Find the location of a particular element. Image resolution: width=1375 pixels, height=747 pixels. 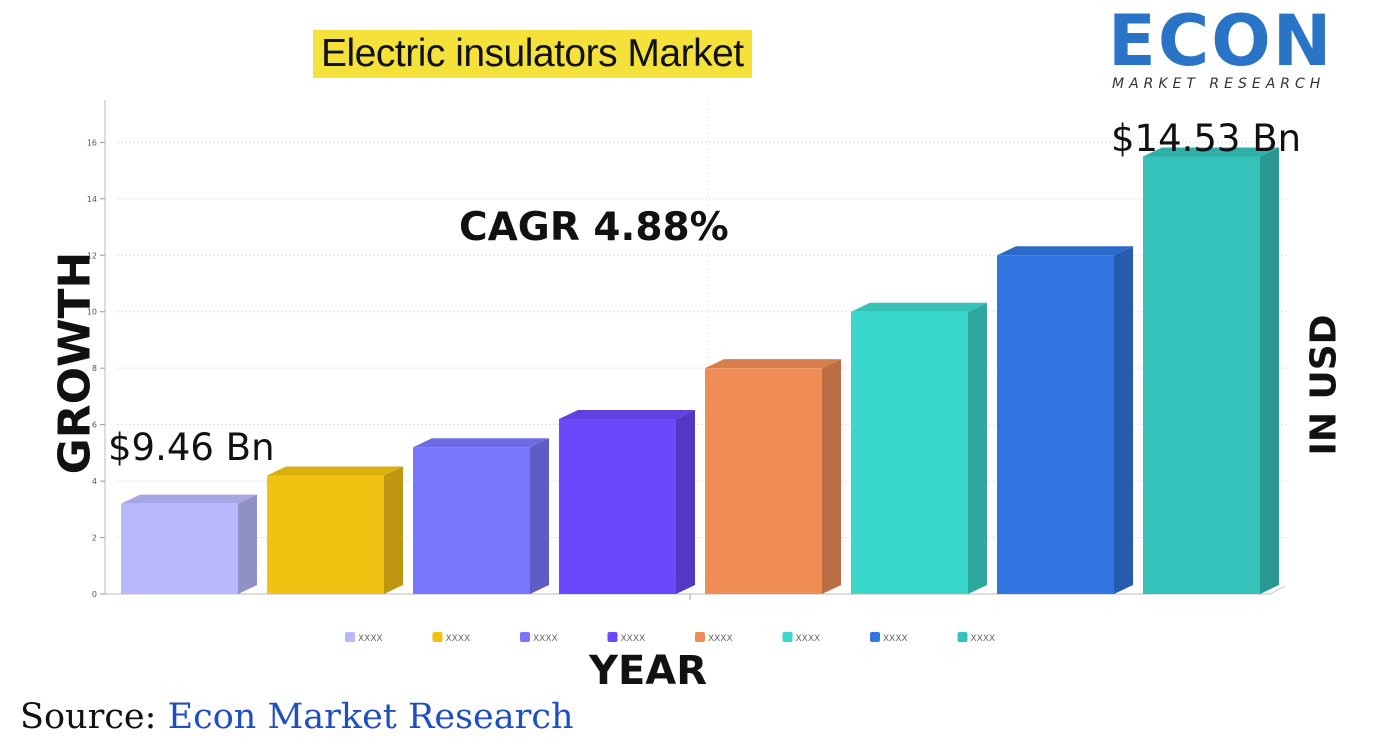

logo-text: ECON is located at coordinates (1221, 41).